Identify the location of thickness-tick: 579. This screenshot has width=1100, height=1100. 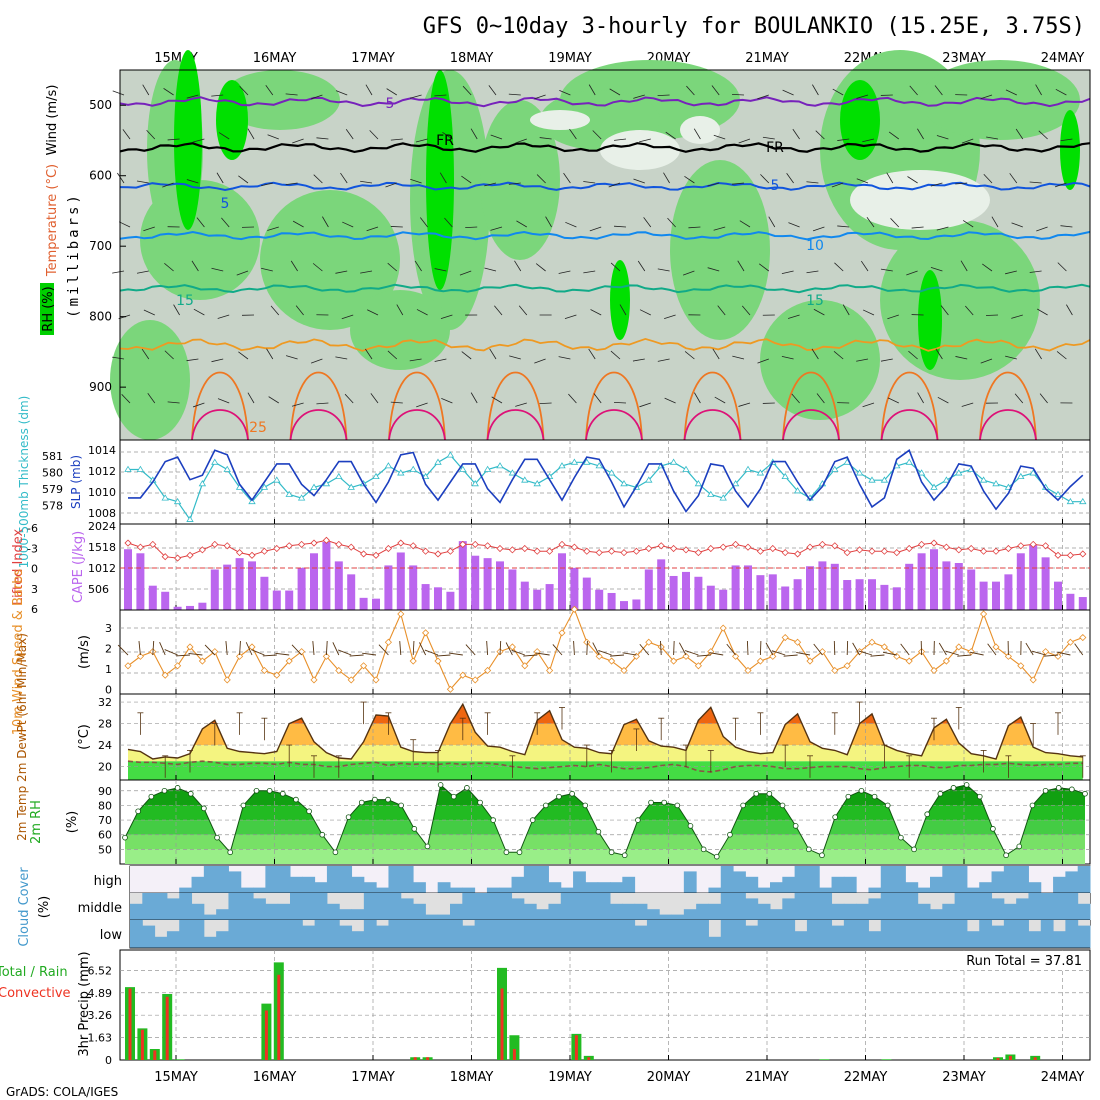
(52, 489).